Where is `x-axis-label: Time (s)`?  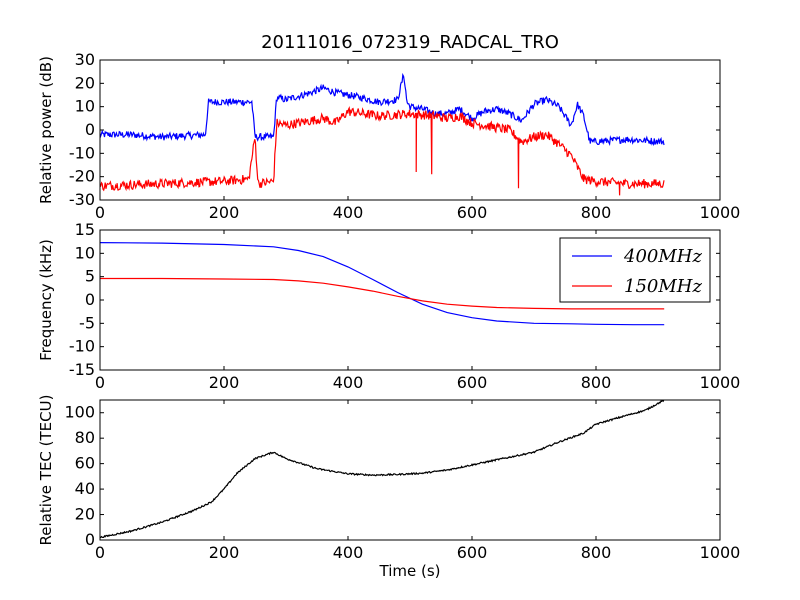 x-axis-label: Time (s) is located at coordinates (410, 571).